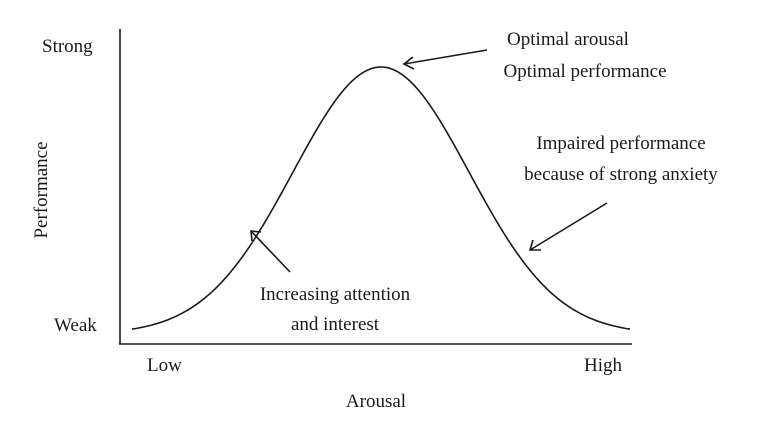  Describe the element at coordinates (67, 46) in the screenshot. I see `y-axis-top-label: Strong` at that location.